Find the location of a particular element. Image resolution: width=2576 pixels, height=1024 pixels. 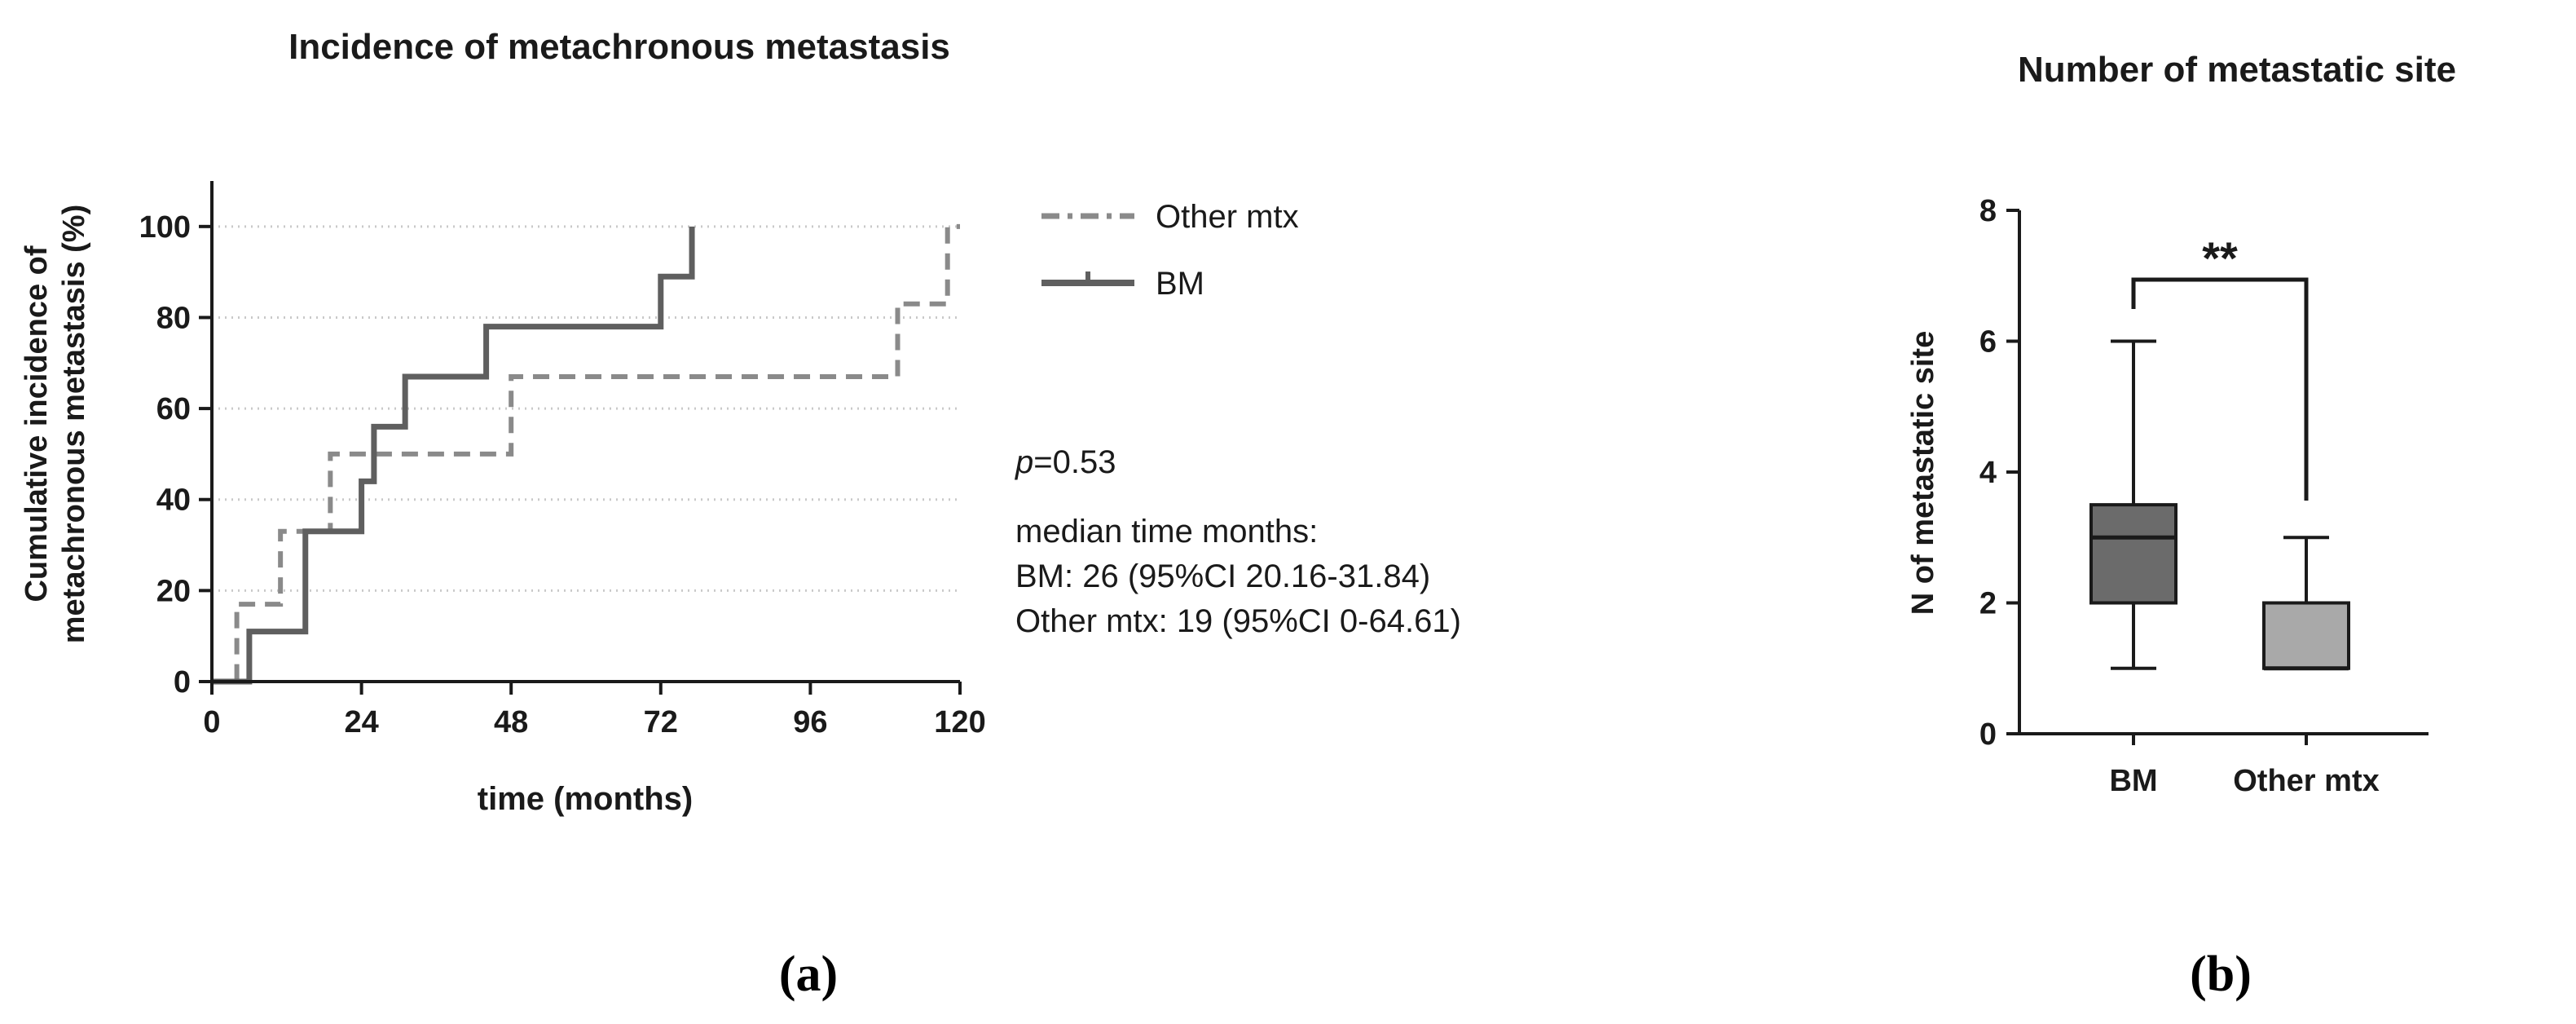

chart-b-y-ticks: 0 2 4 6 8 is located at coordinates (1999, 473).